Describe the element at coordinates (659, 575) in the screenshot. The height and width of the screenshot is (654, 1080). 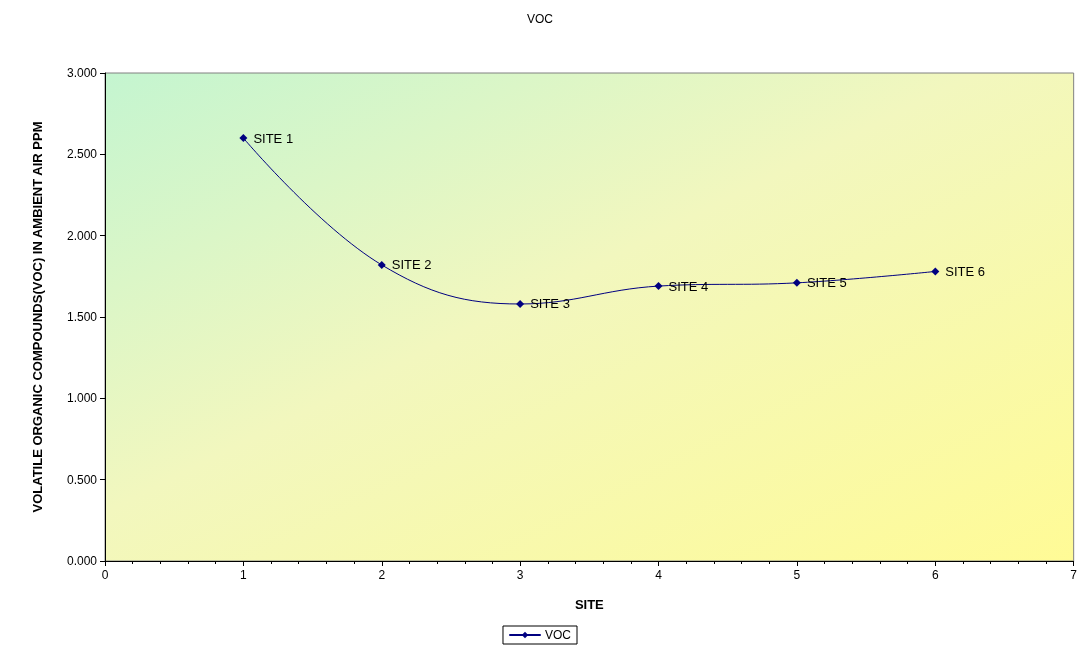
I see `x-tick-label: 4` at that location.